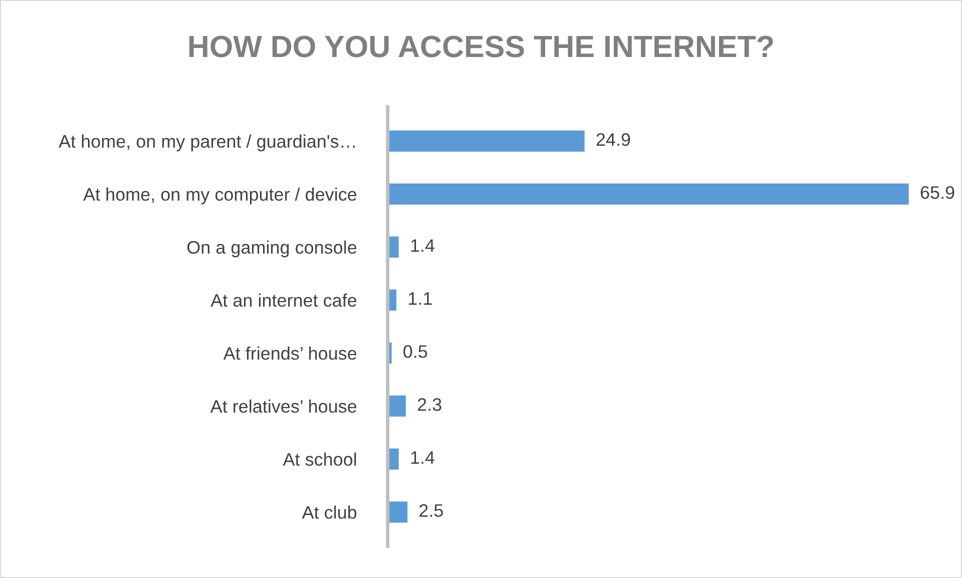 Image resolution: width=962 pixels, height=578 pixels. What do you see at coordinates (319, 459) in the screenshot?
I see `y-tick-label: At school` at bounding box center [319, 459].